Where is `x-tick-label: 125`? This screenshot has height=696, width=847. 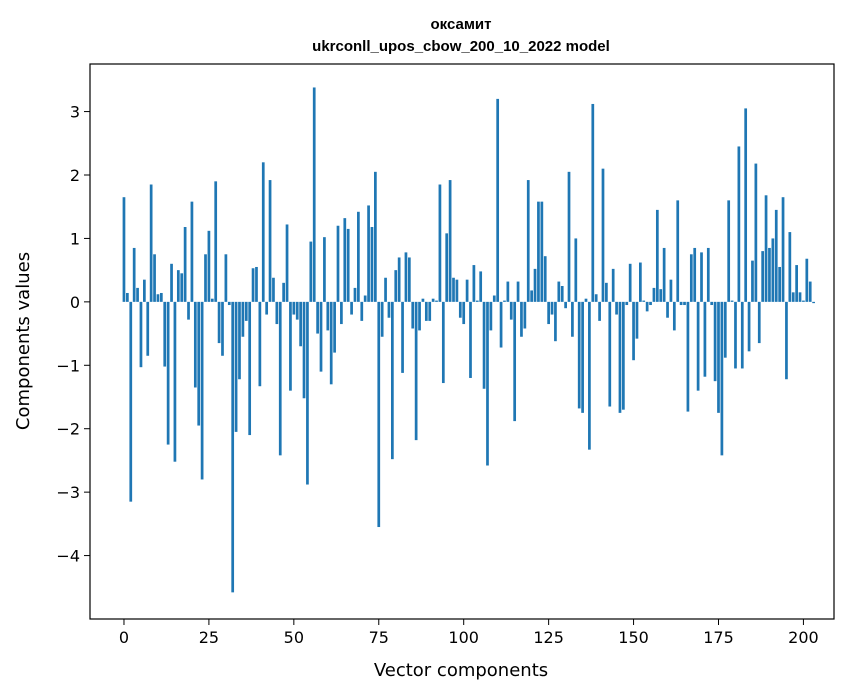 x-tick-label: 125 is located at coordinates (548, 637).